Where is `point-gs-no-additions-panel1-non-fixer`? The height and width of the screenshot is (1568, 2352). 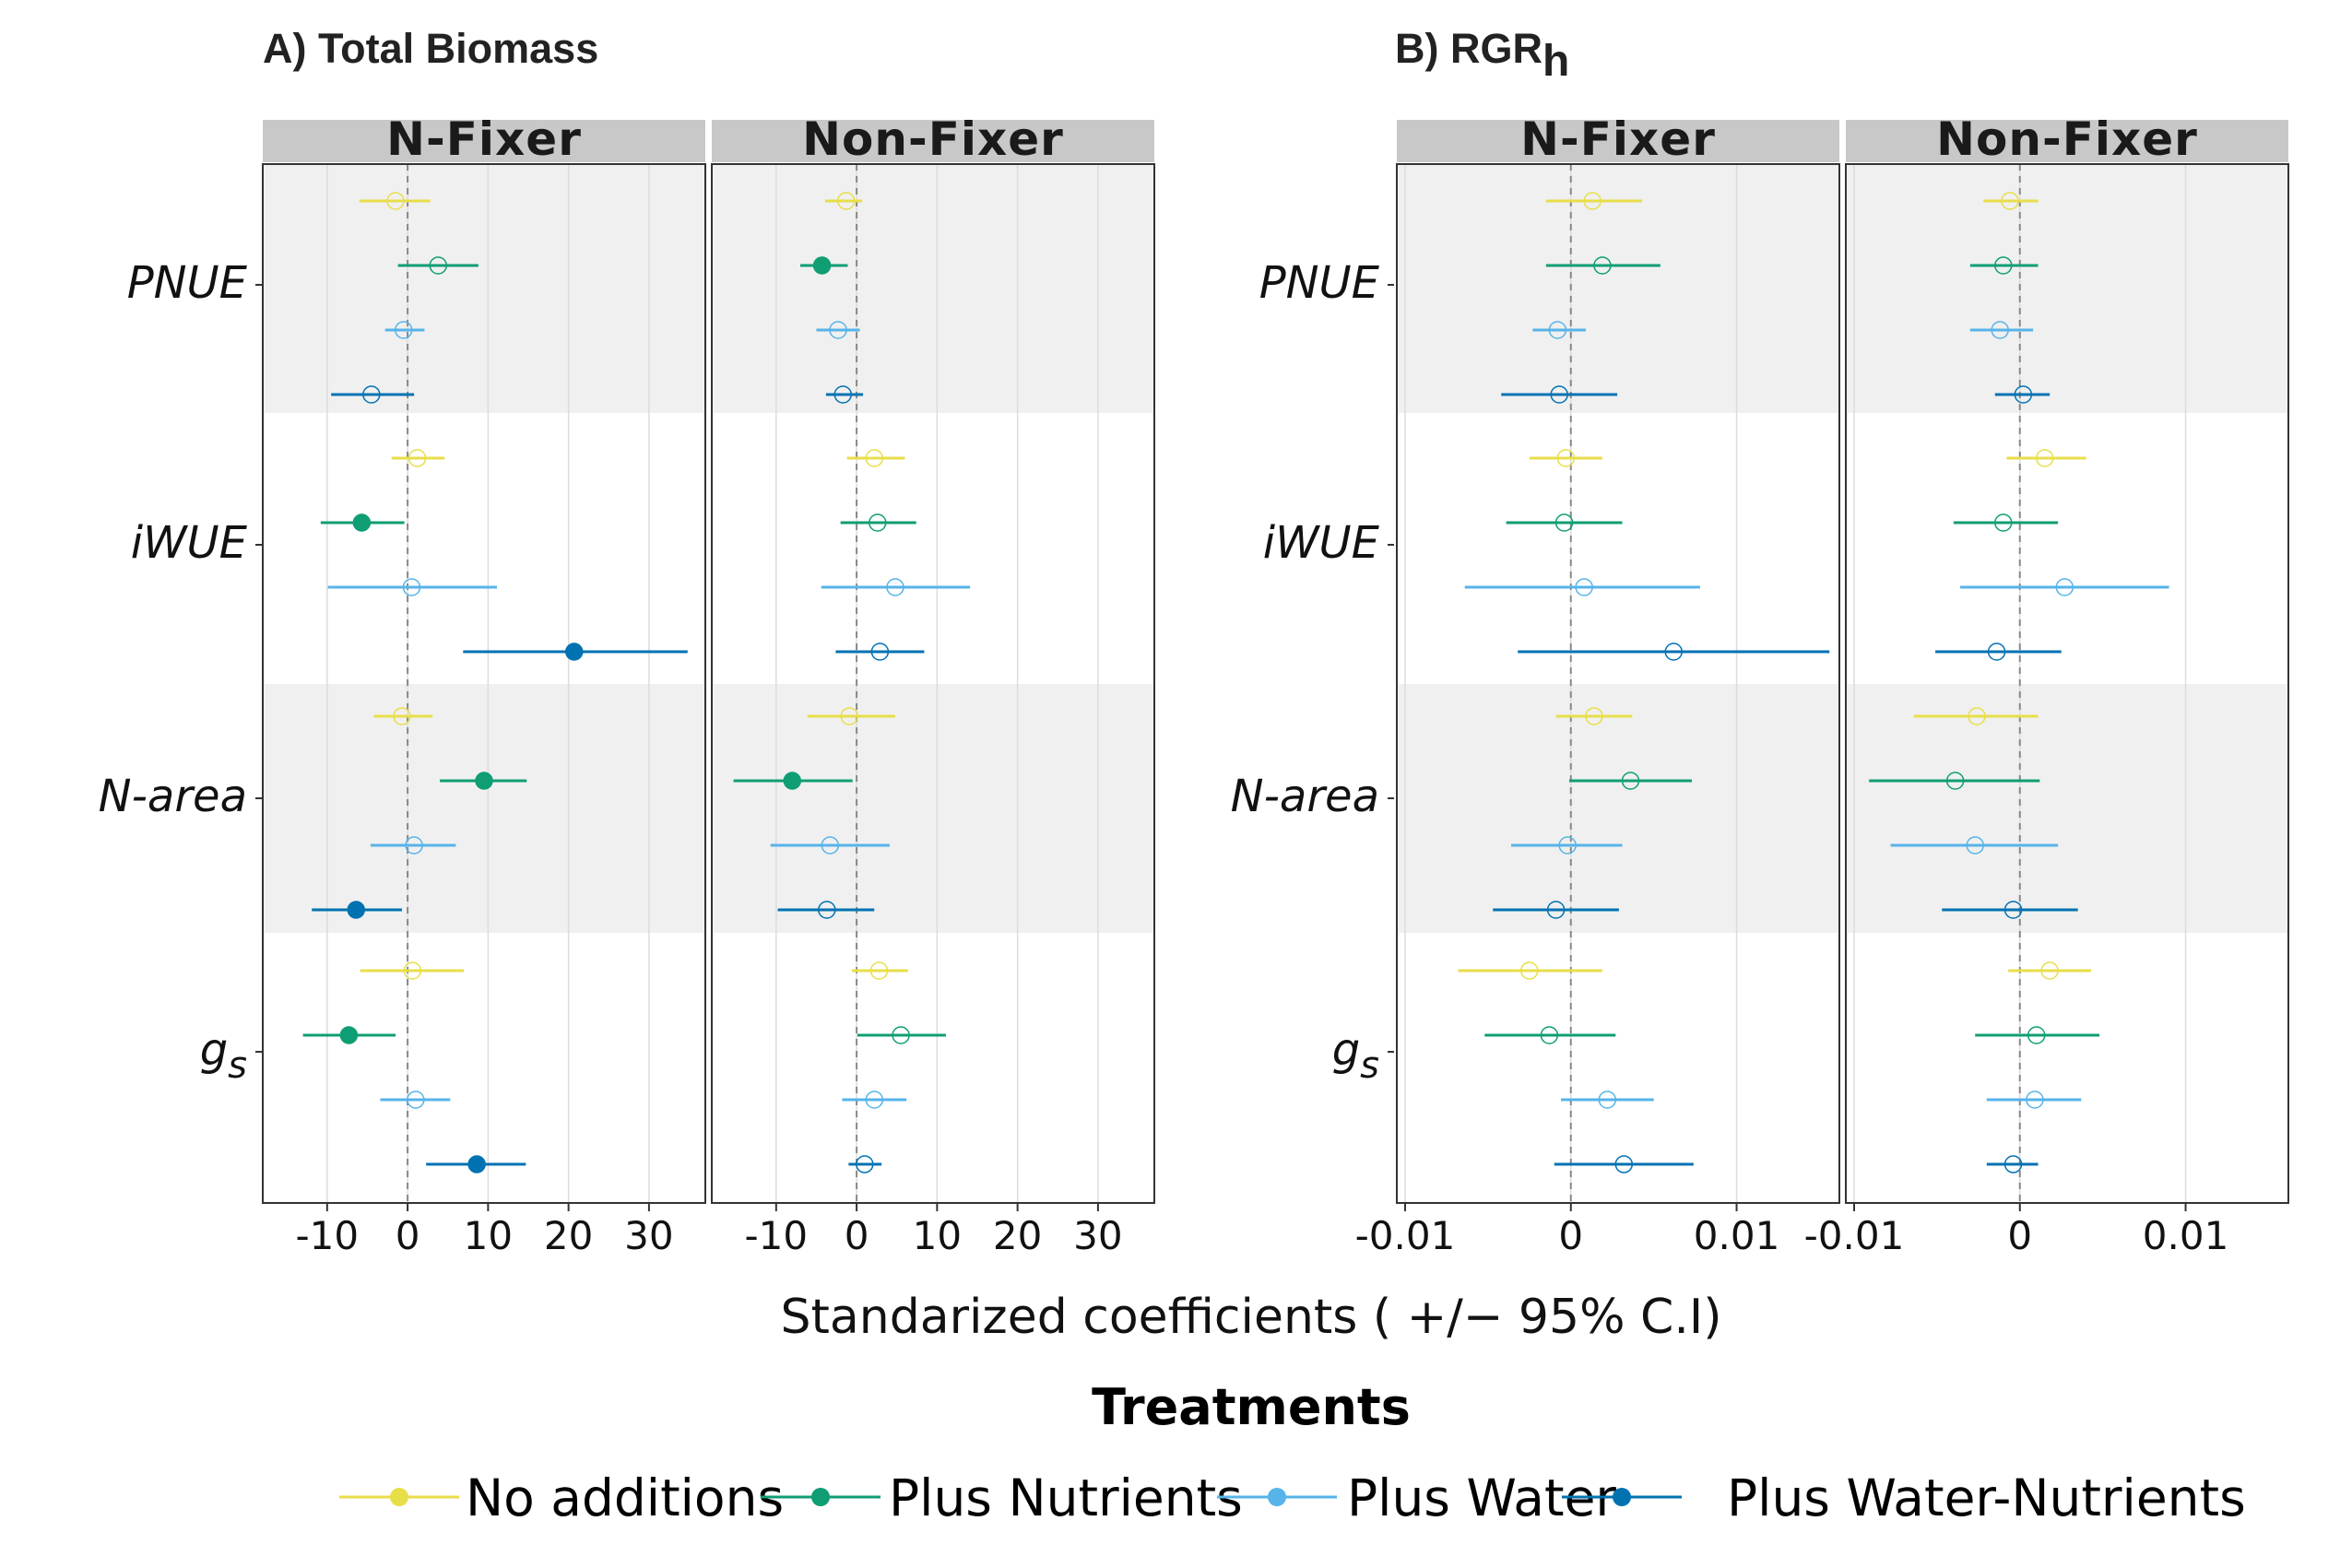
point-gs-no-additions-panel1-non-fixer is located at coordinates (879, 971).